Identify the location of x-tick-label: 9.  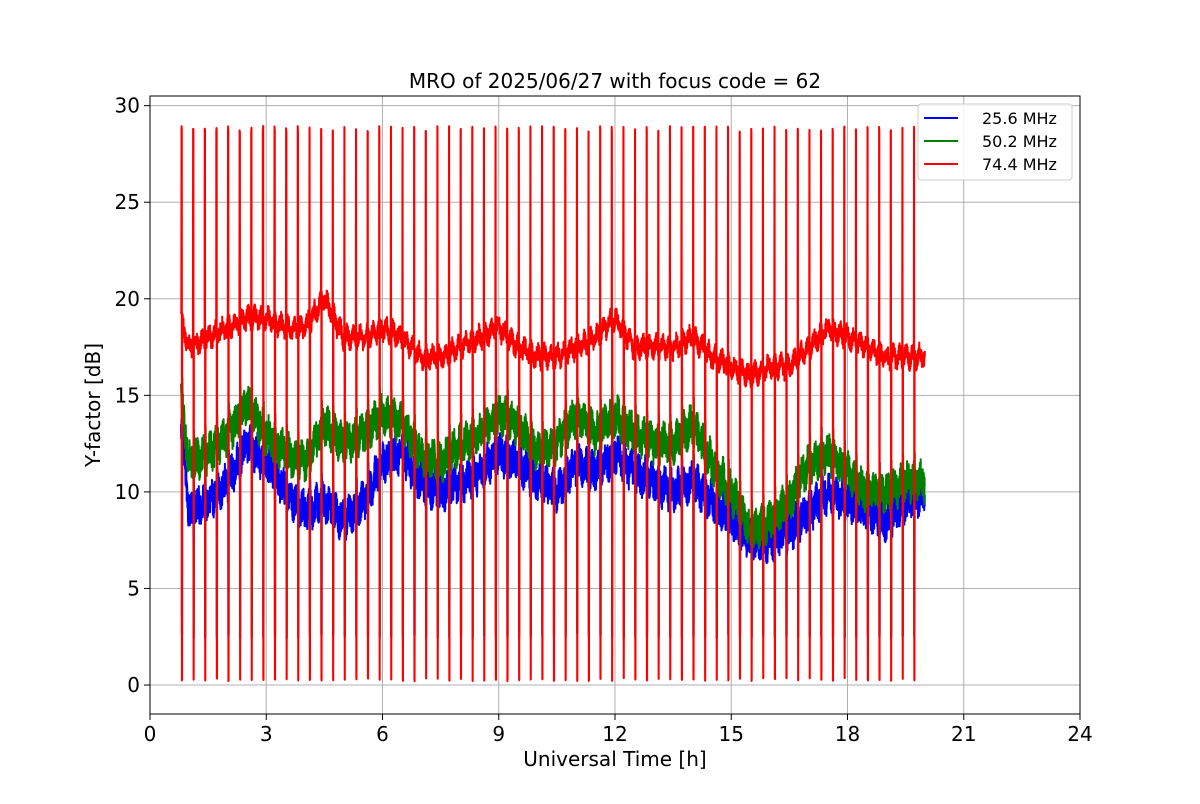
(498, 734).